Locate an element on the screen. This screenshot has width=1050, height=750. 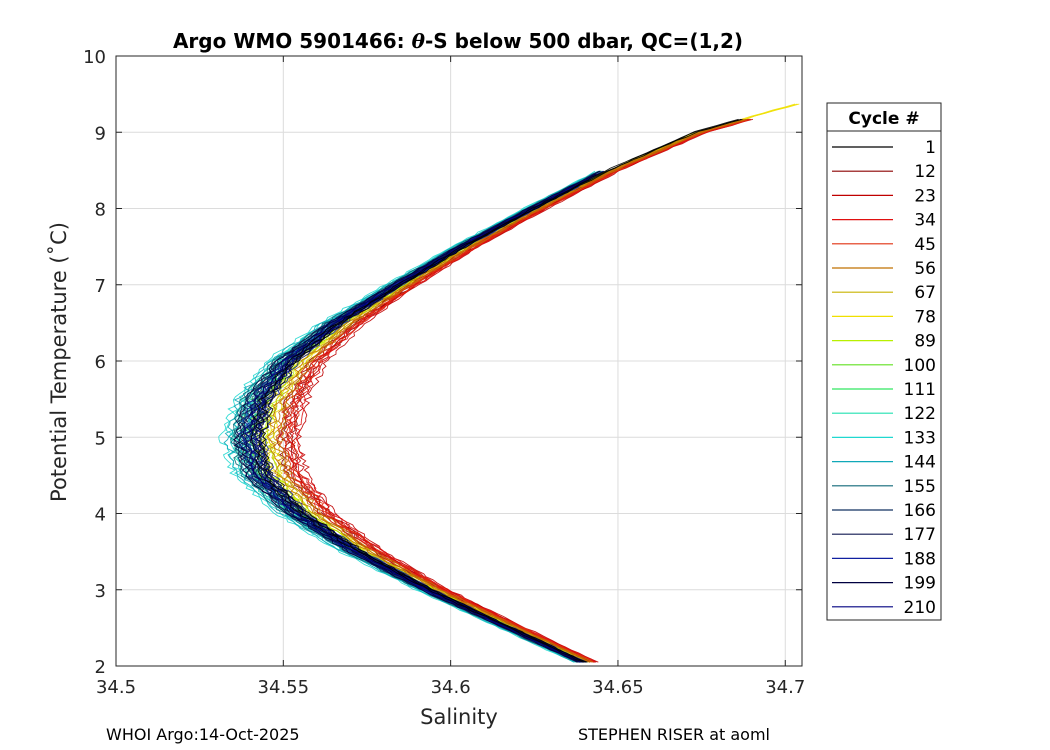
x-tick-label: 34.6 is located at coordinates (451, 687).